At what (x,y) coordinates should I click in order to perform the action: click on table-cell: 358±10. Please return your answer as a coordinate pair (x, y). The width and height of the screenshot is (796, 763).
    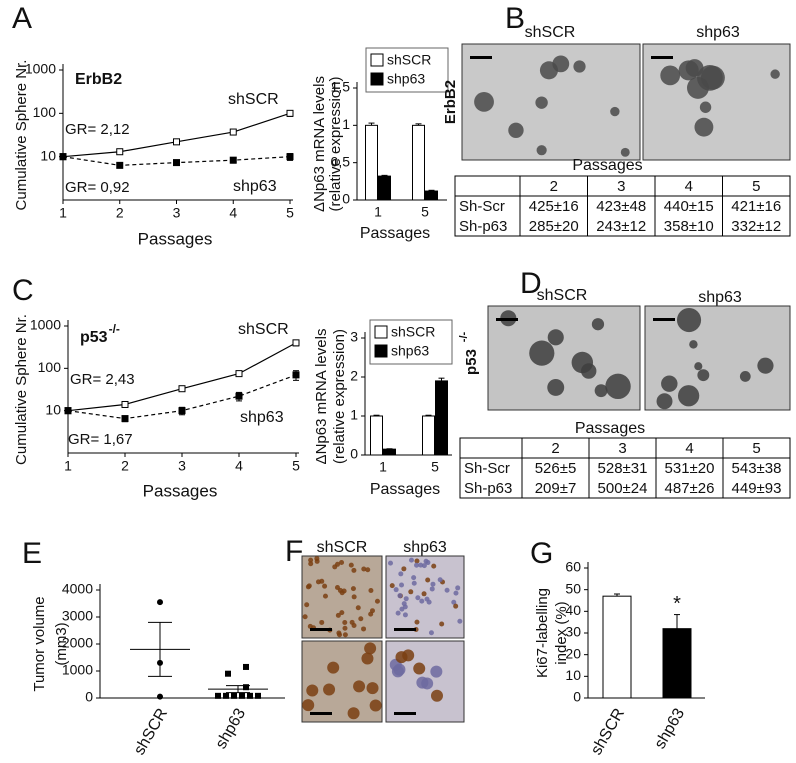
    Looking at the image, I should click on (689, 226).